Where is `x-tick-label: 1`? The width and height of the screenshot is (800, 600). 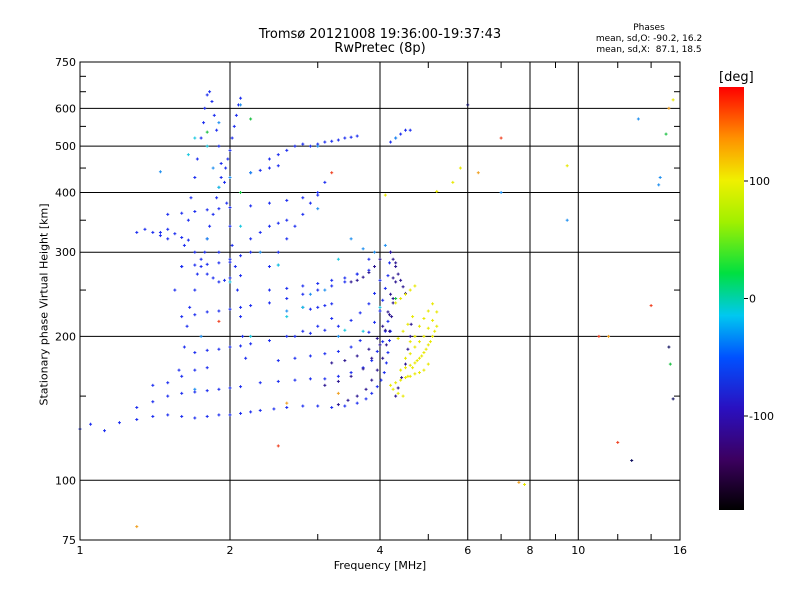
x-tick-label: 1 is located at coordinates (80, 550).